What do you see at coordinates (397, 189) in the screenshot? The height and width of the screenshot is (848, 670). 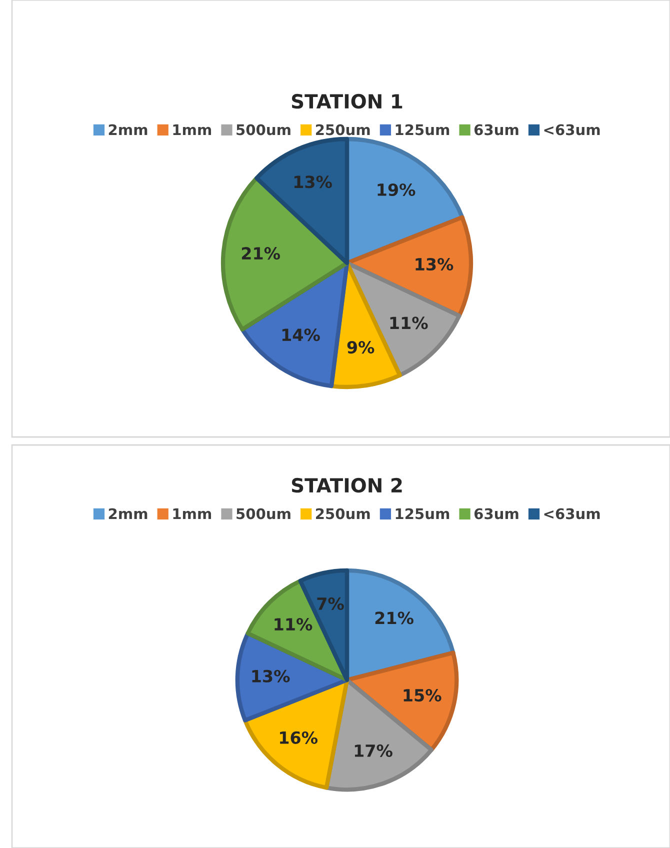 I see `data-label: 19%` at bounding box center [397, 189].